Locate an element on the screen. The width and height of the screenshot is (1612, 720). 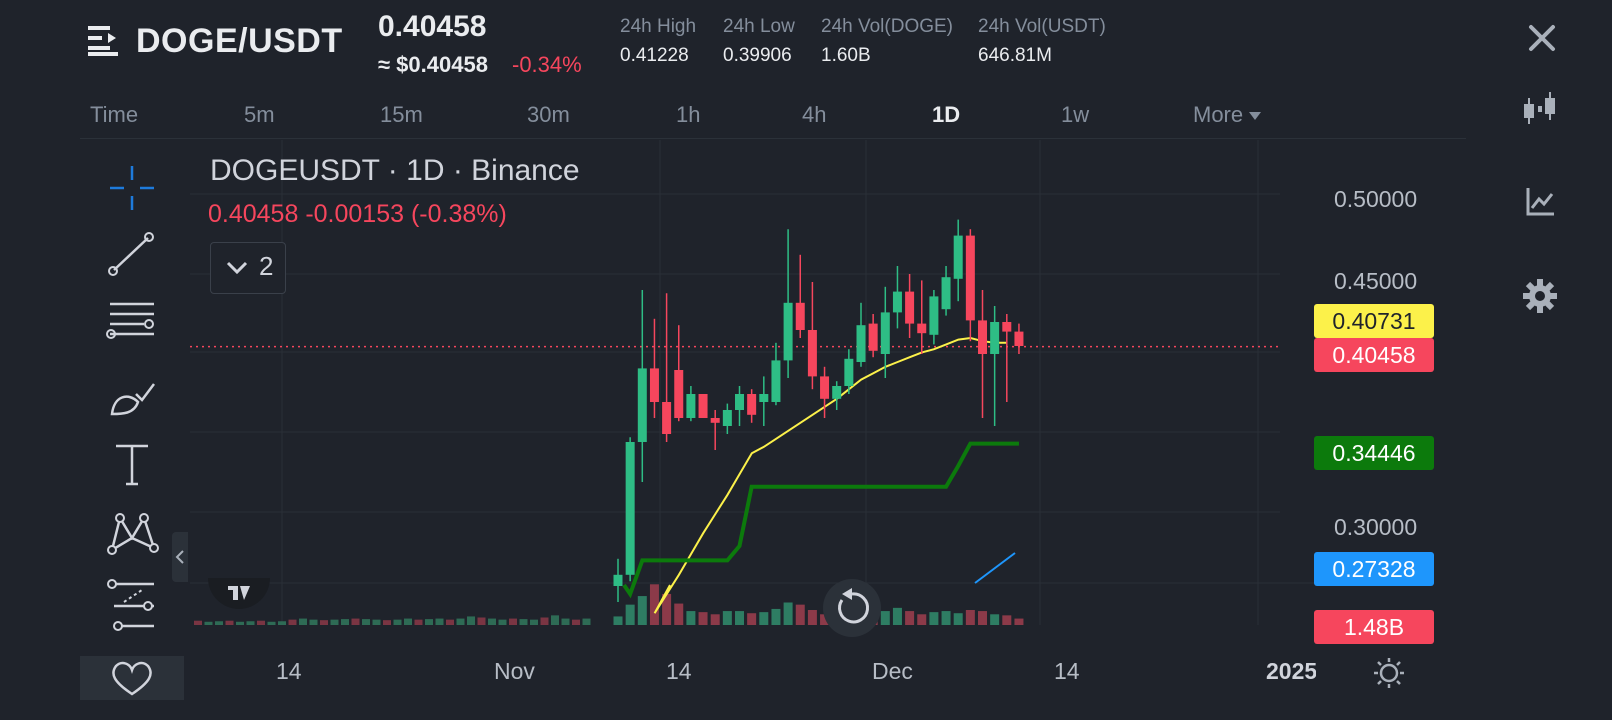
reset-icon is located at coordinates (852, 608).